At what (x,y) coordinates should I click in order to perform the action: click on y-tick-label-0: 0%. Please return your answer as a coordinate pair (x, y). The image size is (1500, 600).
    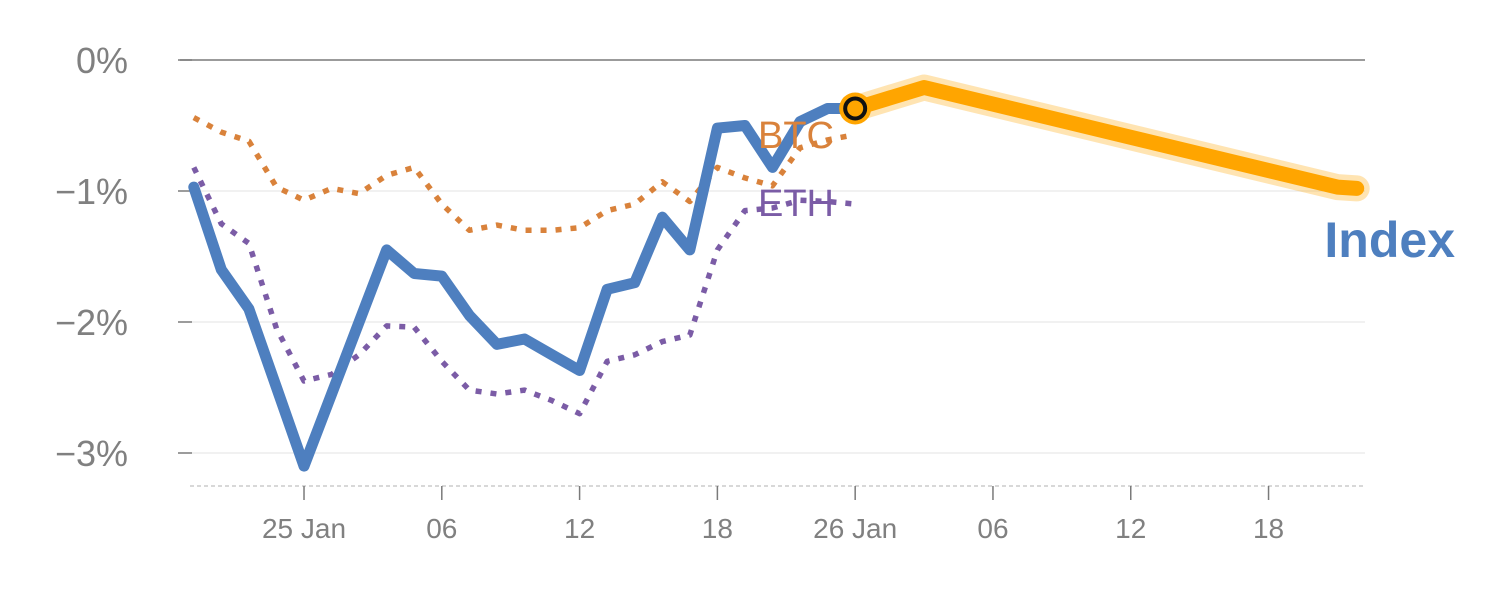
    Looking at the image, I should click on (102, 60).